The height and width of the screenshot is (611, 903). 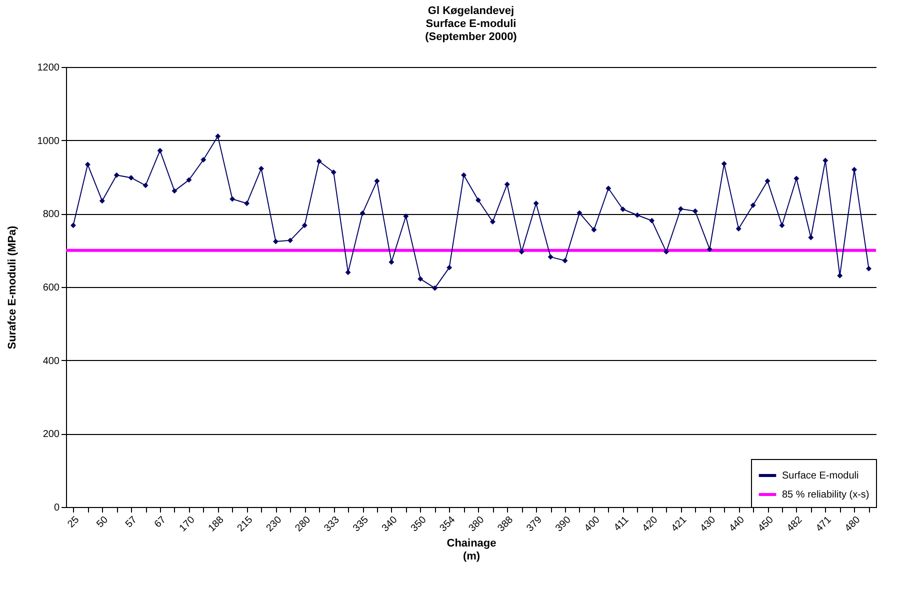 What do you see at coordinates (361, 524) in the screenshot?
I see `x-tick-label: 335` at bounding box center [361, 524].